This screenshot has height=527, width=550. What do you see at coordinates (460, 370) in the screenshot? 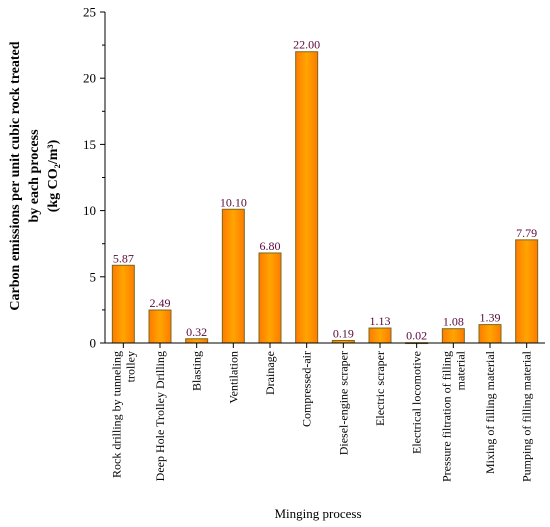
I see `category-label: material` at bounding box center [460, 370].